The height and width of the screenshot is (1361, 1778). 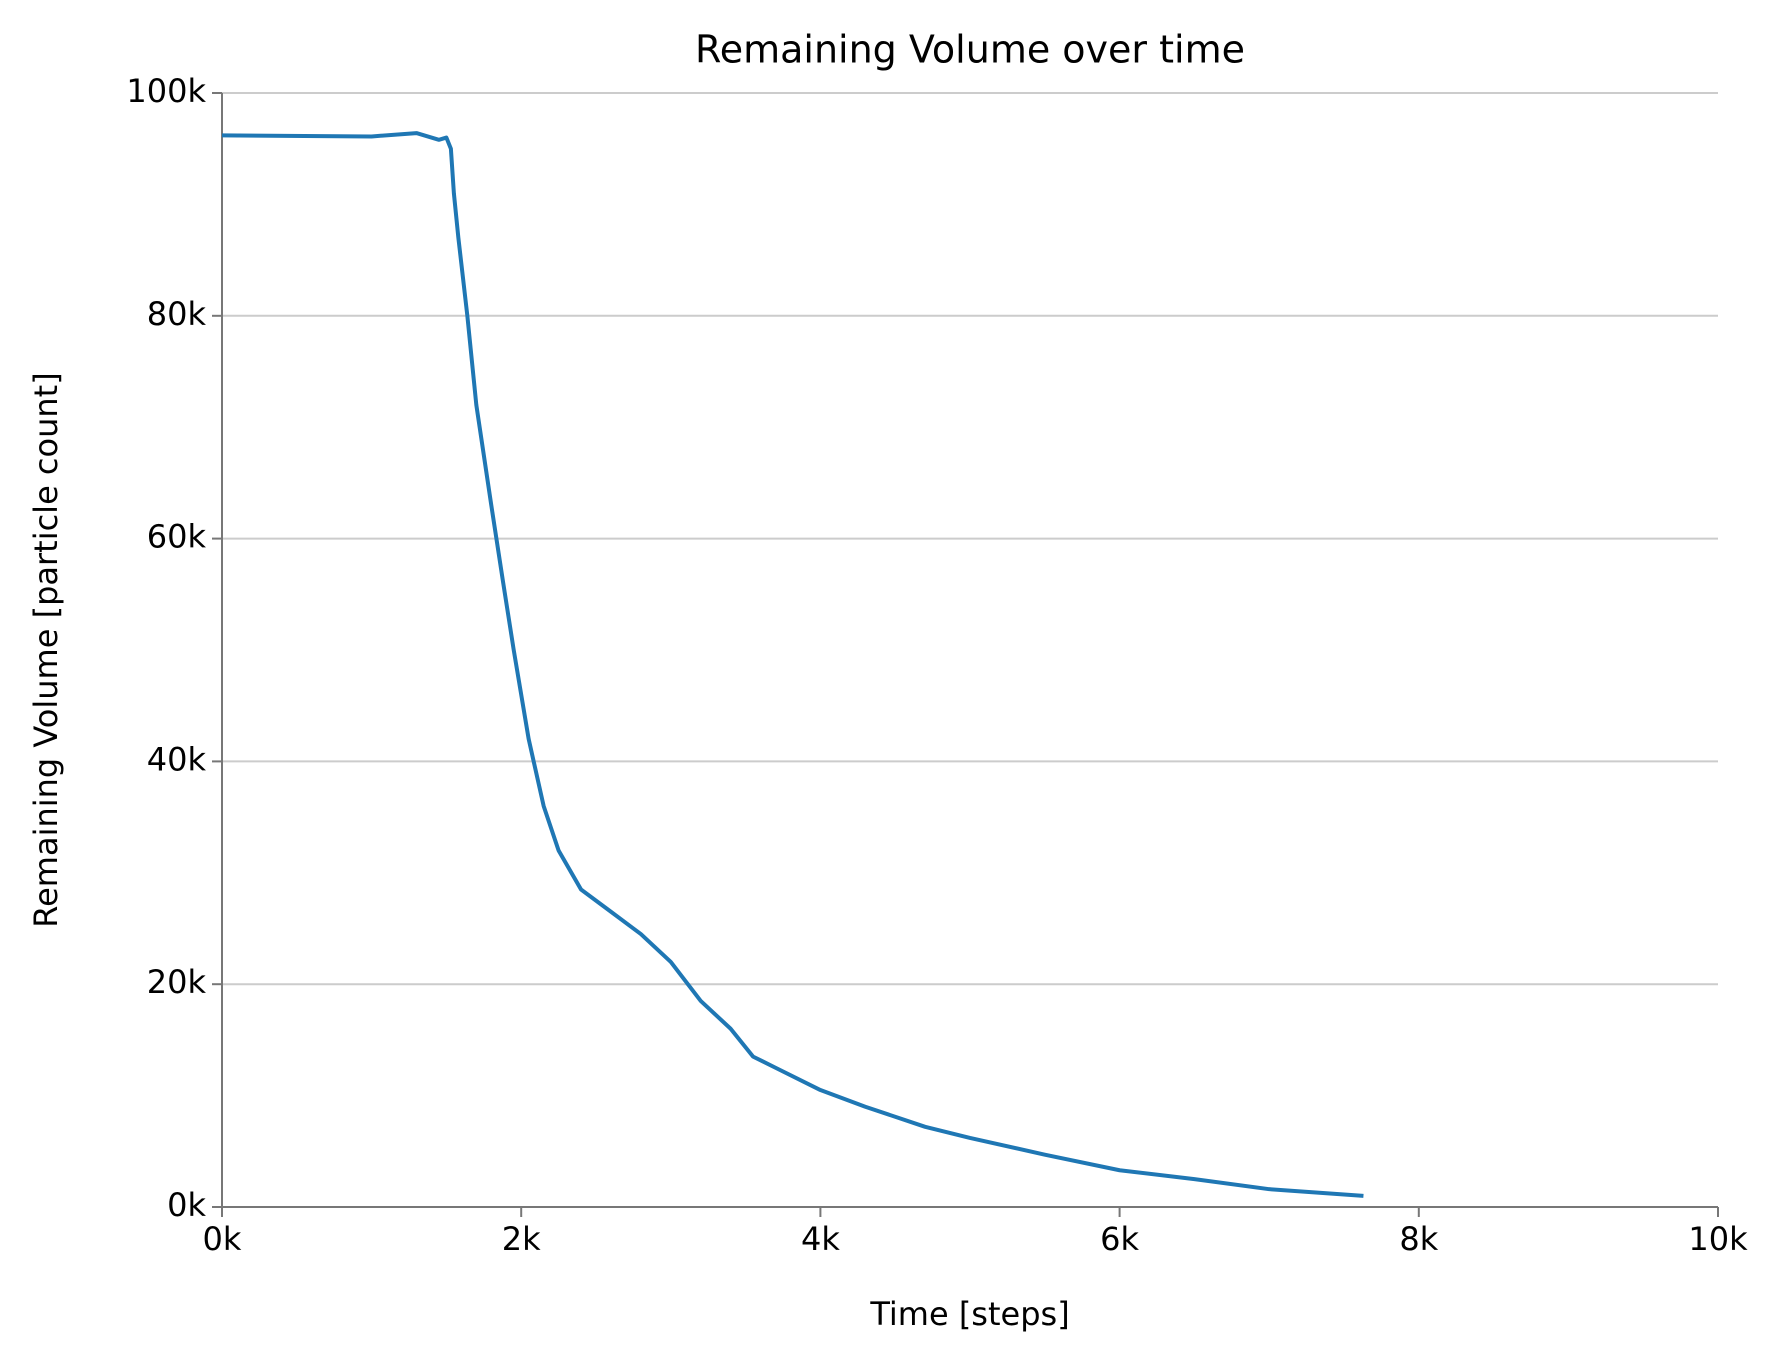 I want to click on x-tick-label: 8k, so click(x=1418, y=1239).